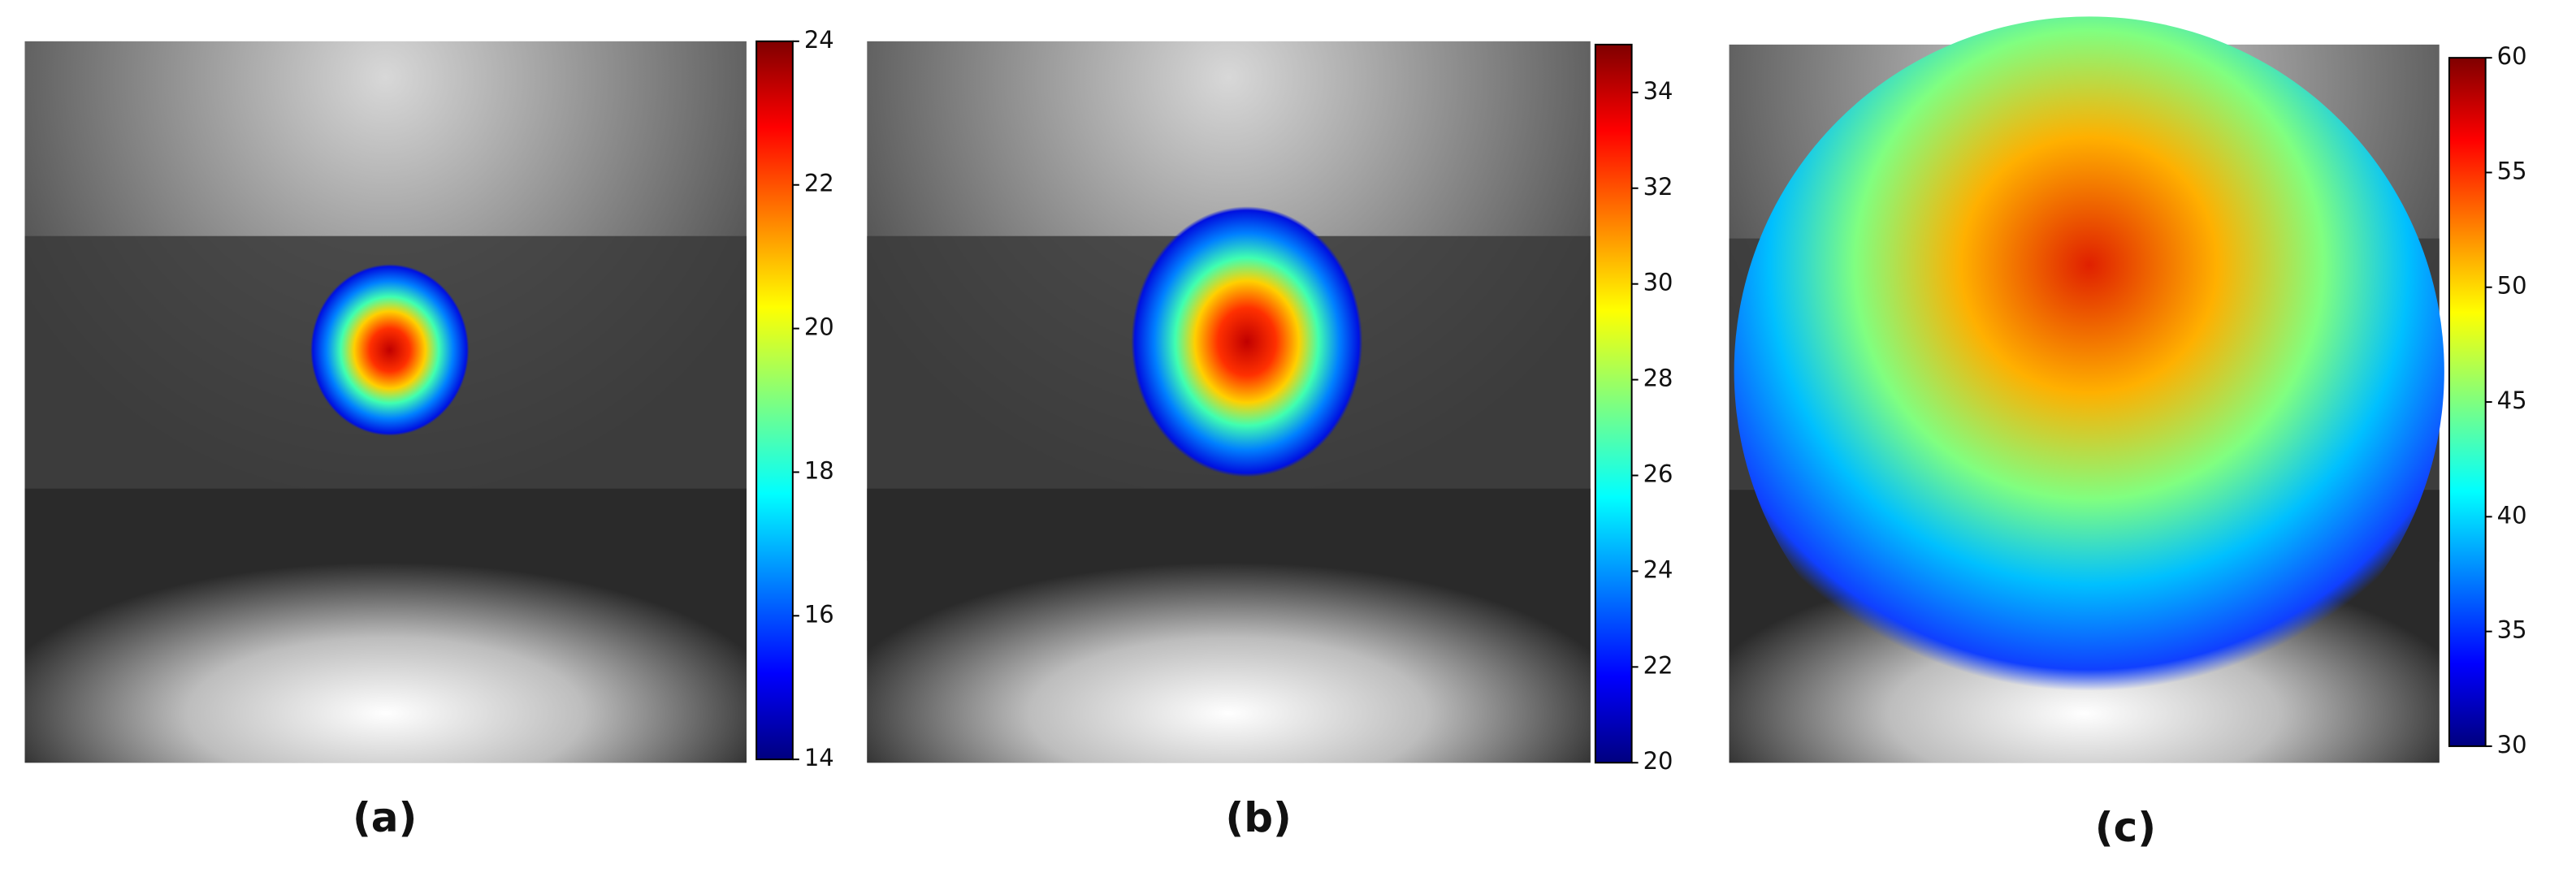  What do you see at coordinates (2512, 515) in the screenshot?
I see `colorbar-tick-label: 40` at bounding box center [2512, 515].